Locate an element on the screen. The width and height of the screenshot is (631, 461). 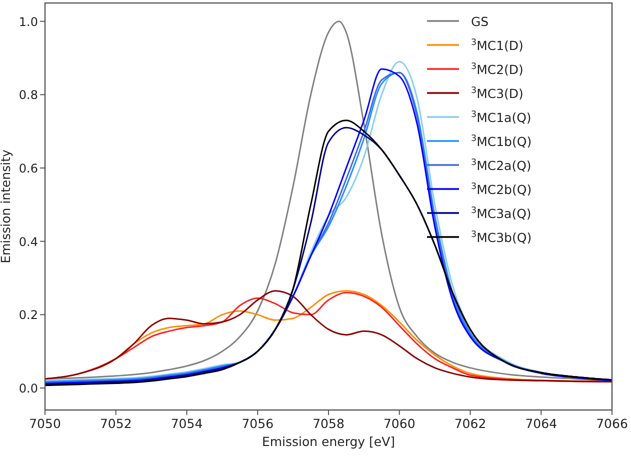
y-tick-label: 0.2 is located at coordinates (28, 315).